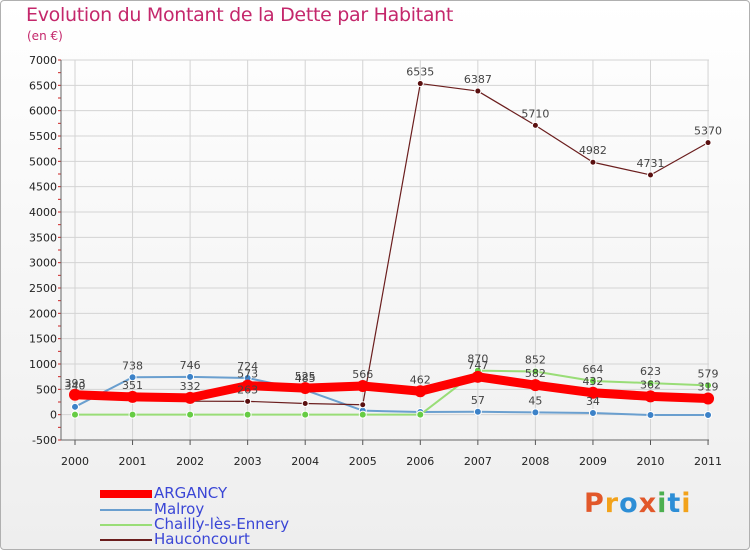  What do you see at coordinates (478, 461) in the screenshot?
I see `x-tick-label: 2007` at bounding box center [478, 461].